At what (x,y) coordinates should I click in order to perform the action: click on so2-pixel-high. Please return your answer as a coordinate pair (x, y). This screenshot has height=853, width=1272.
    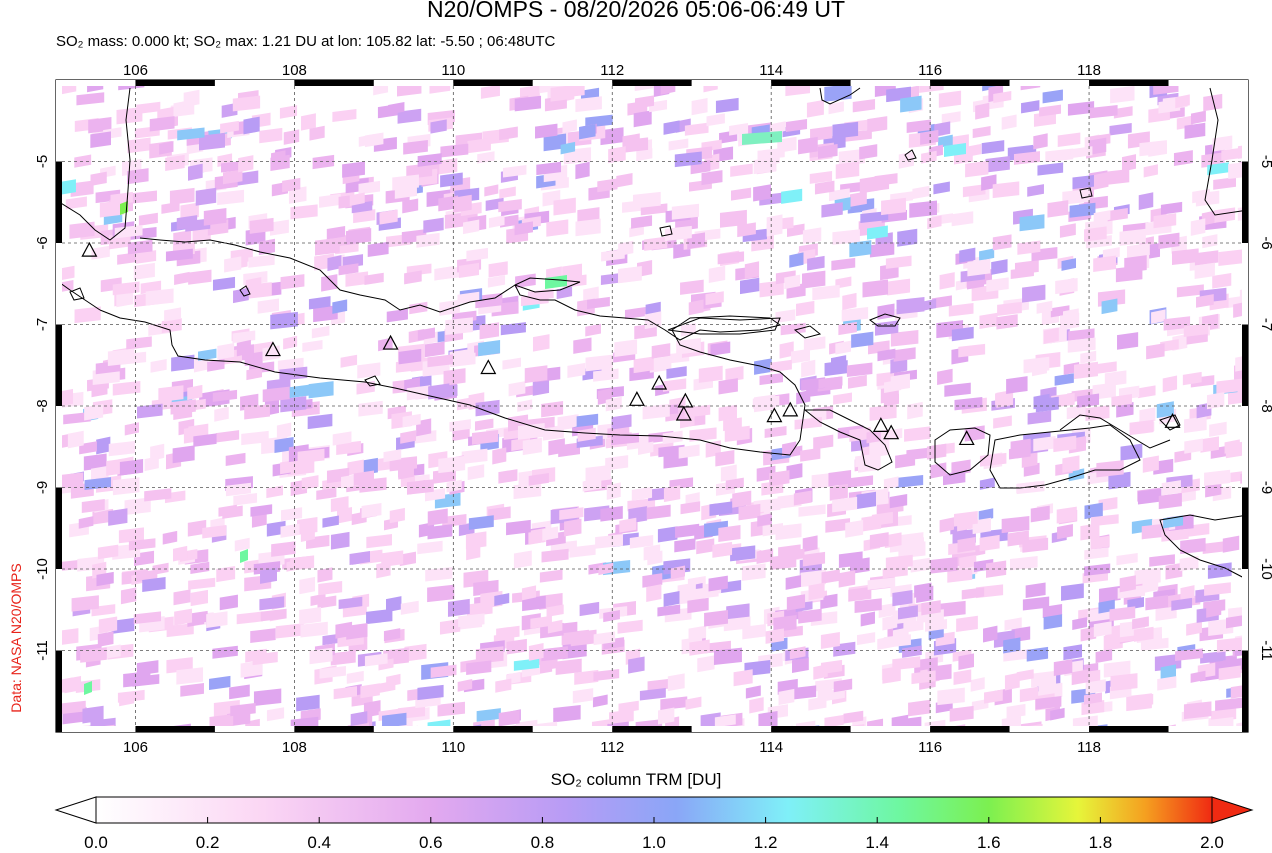
    Looking at the image, I should click on (955, 150).